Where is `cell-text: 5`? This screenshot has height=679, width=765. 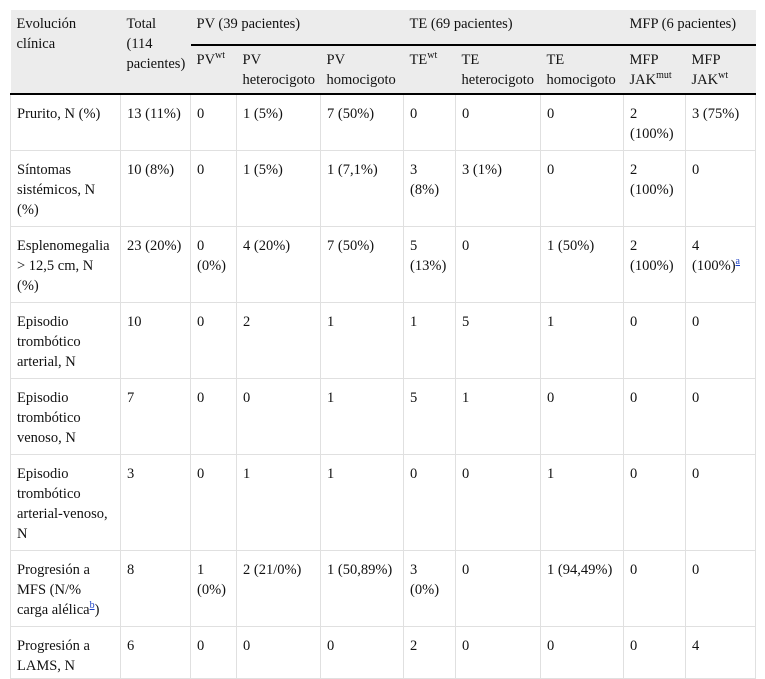
cell-text: 5 is located at coordinates (466, 322).